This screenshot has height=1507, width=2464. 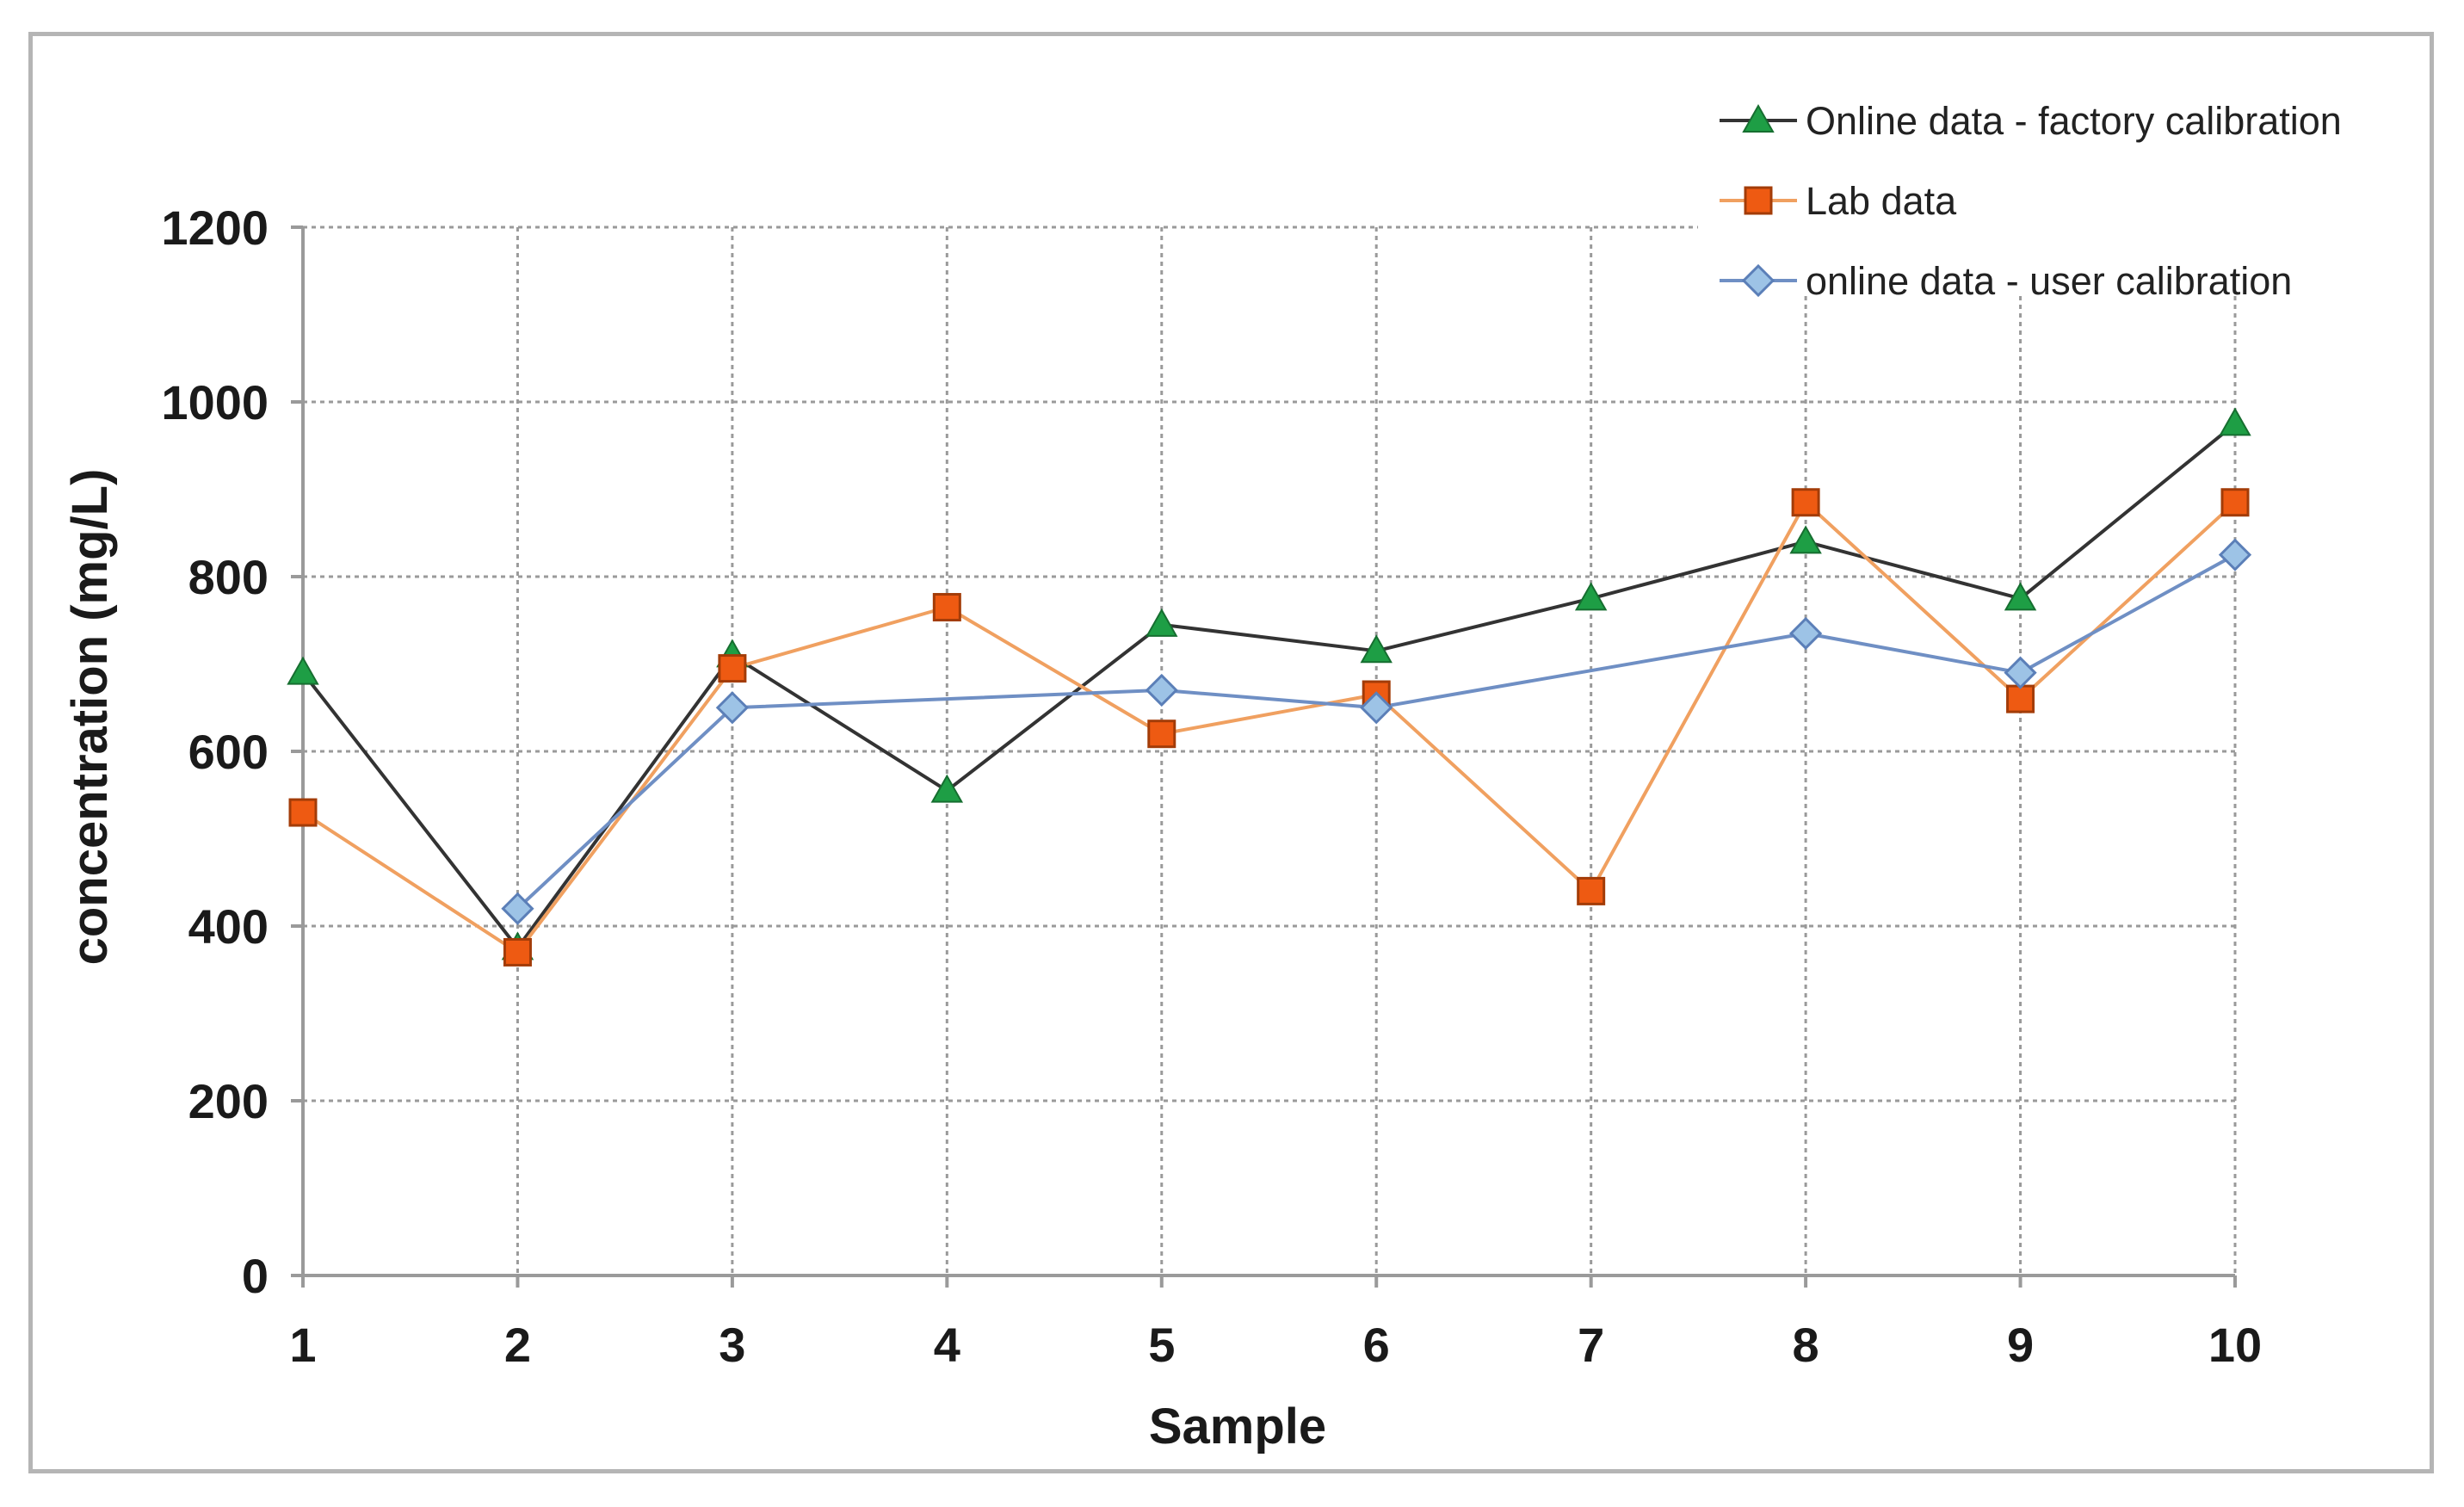 I want to click on x-tick-label: 8, so click(x=1806, y=1345).